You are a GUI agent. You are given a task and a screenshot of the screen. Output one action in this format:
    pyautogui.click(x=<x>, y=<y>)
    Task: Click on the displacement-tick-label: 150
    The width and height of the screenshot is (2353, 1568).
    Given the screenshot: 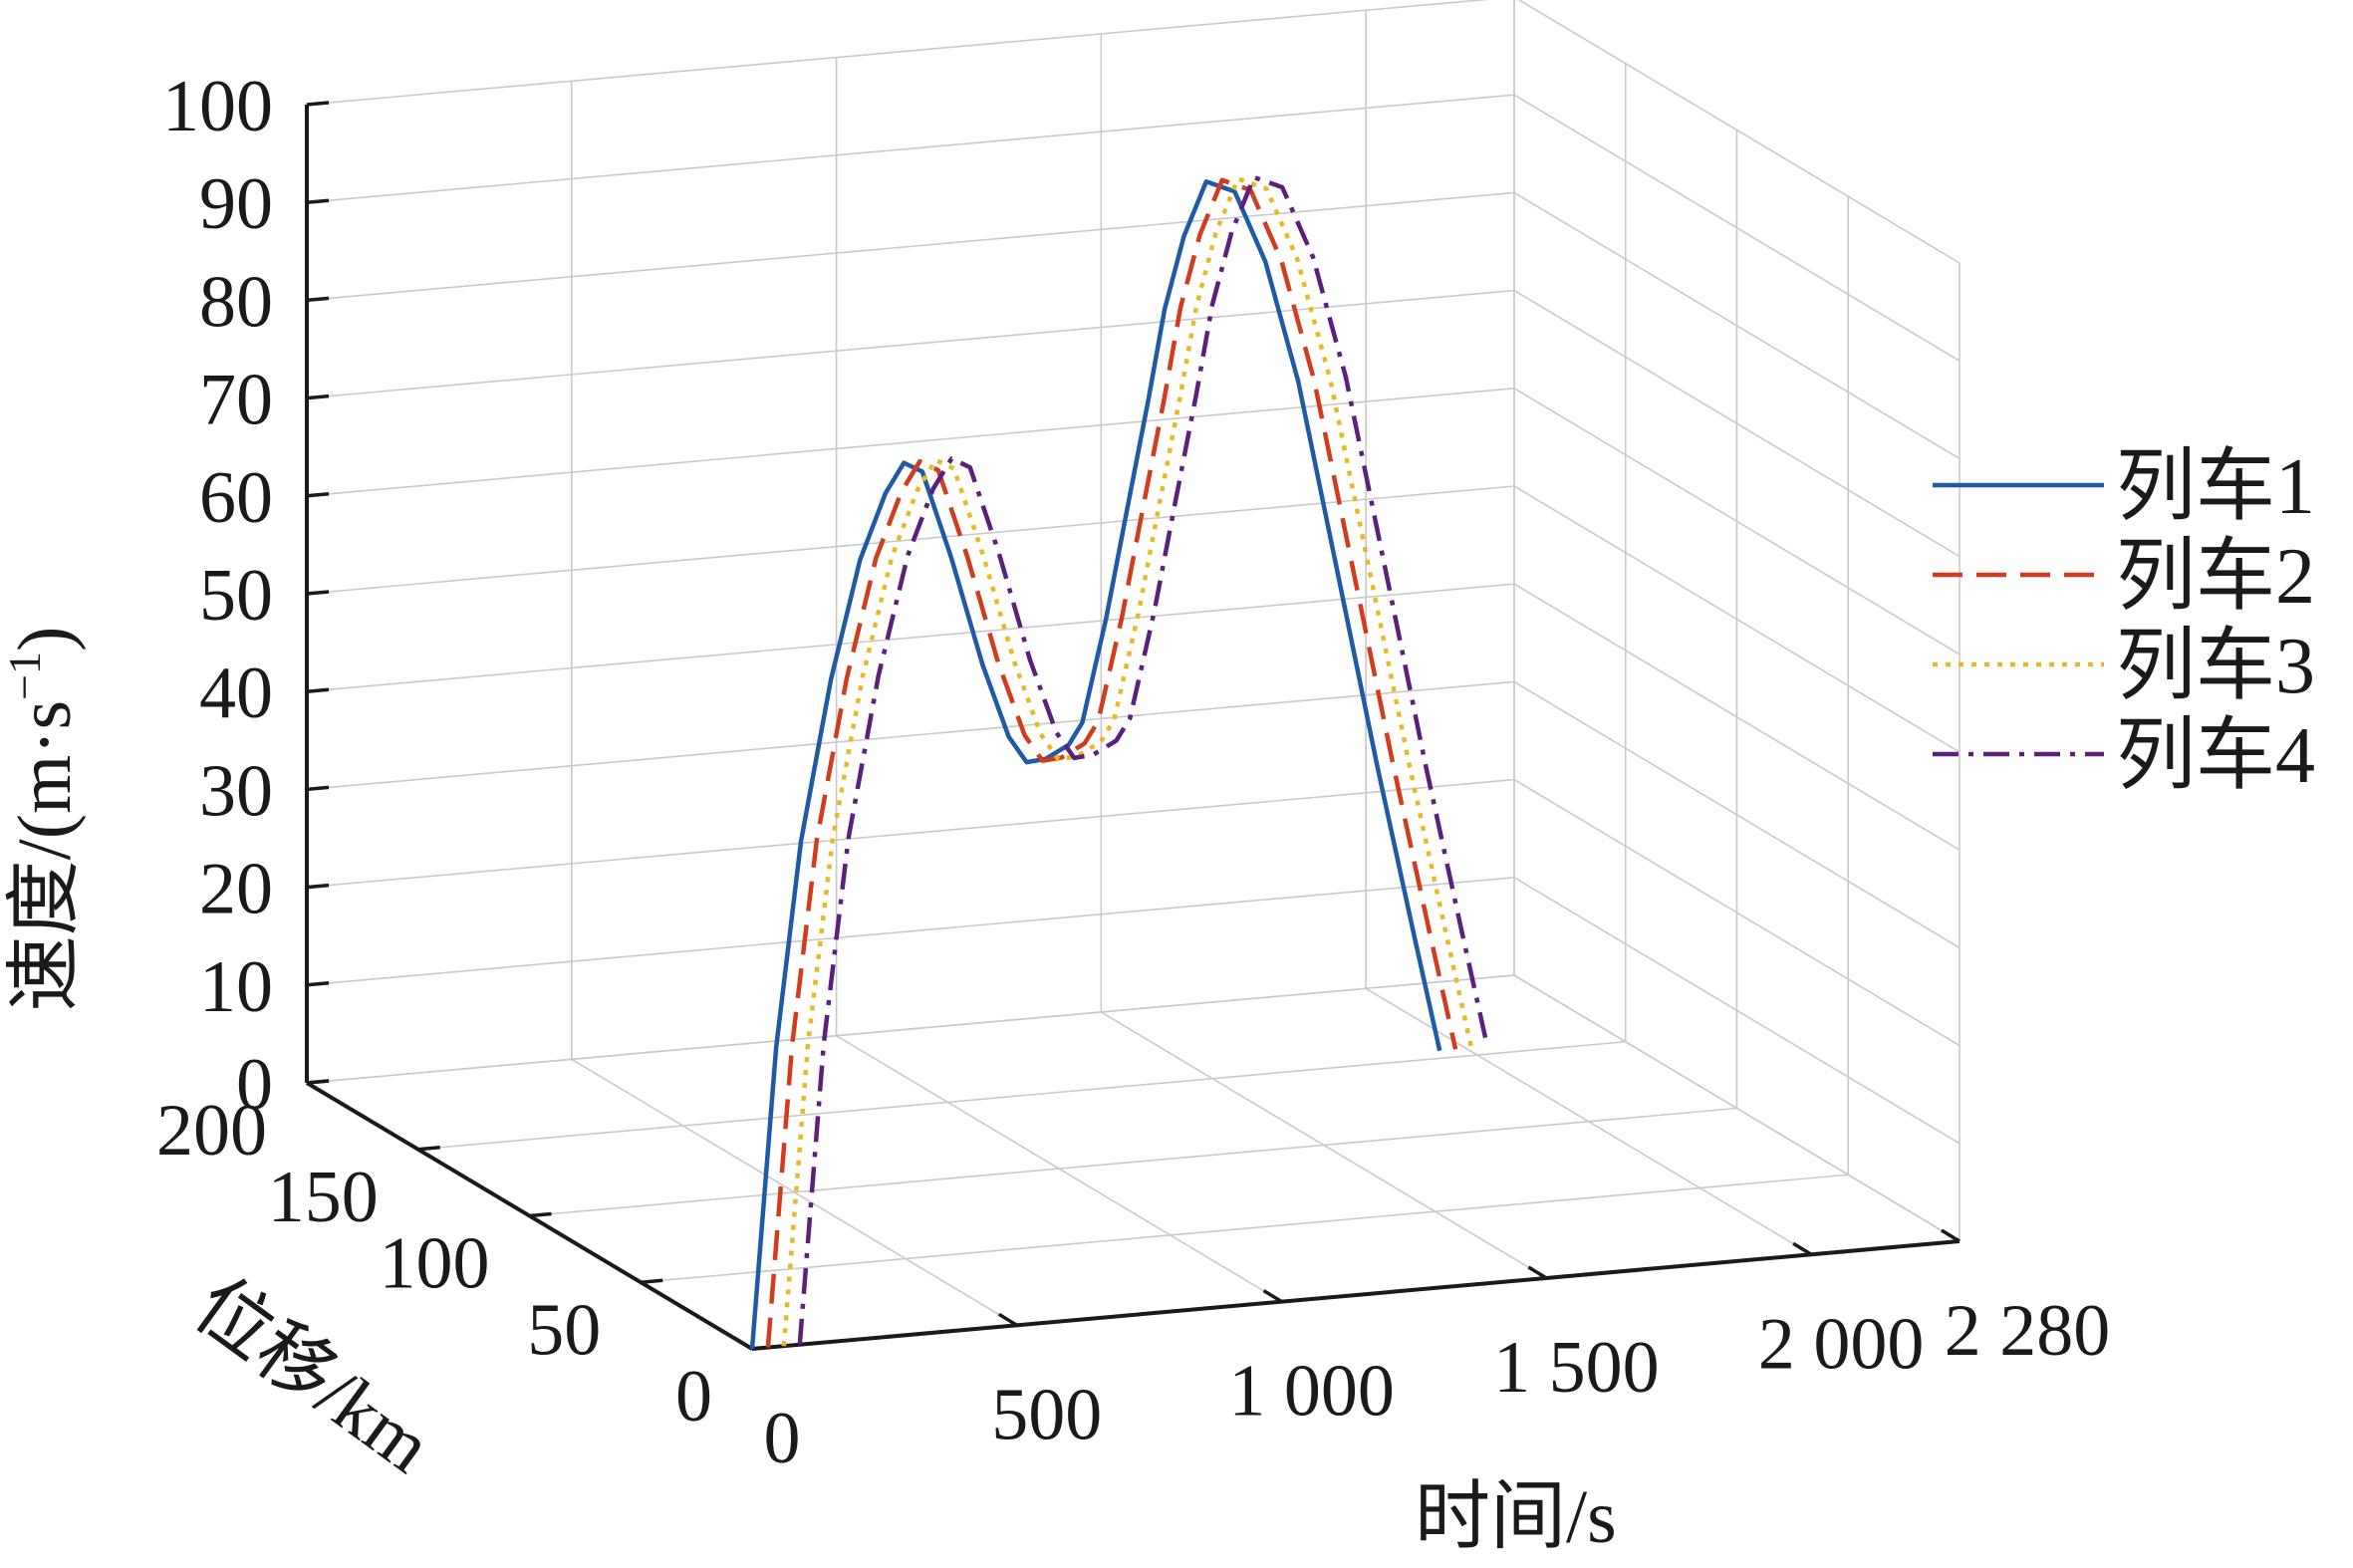 What is the action you would take?
    pyautogui.click(x=323, y=1197)
    